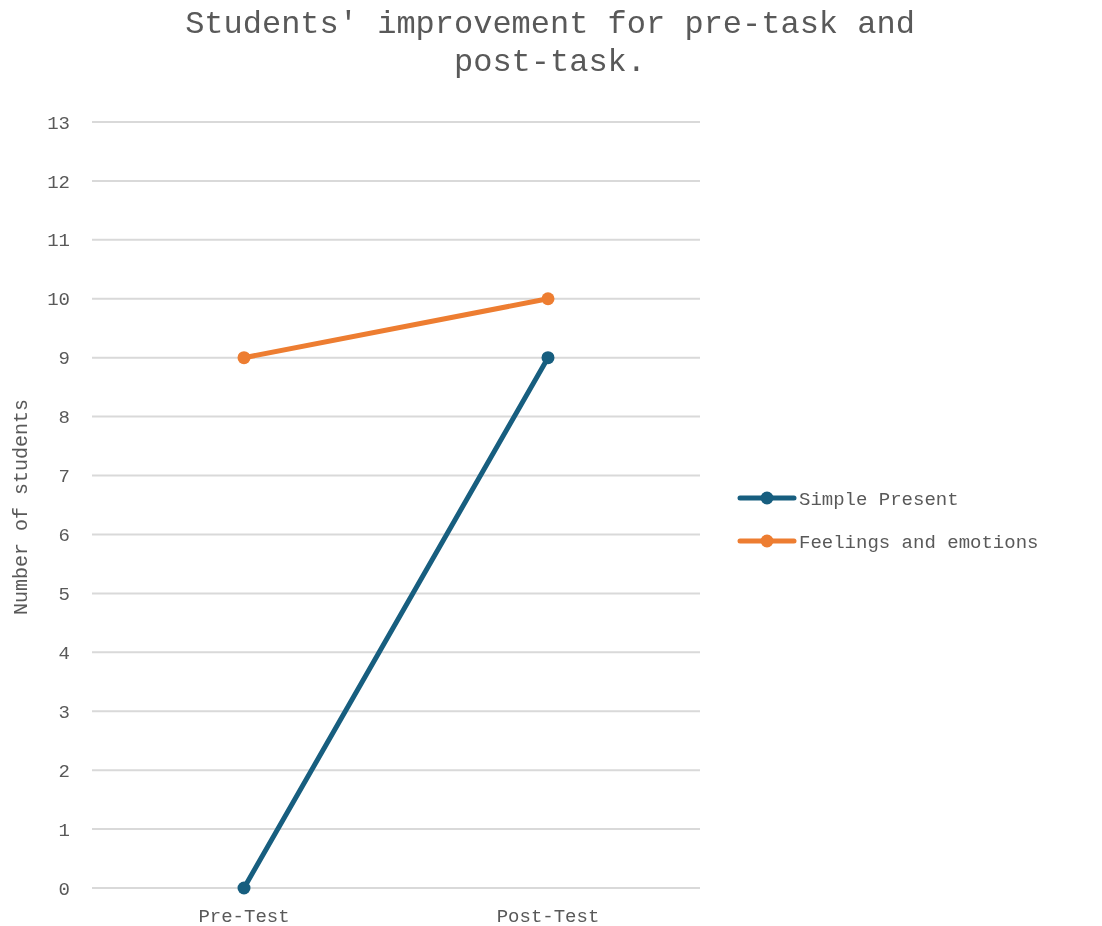  What do you see at coordinates (64, 595) in the screenshot?
I see `y-tick-label: 5` at bounding box center [64, 595].